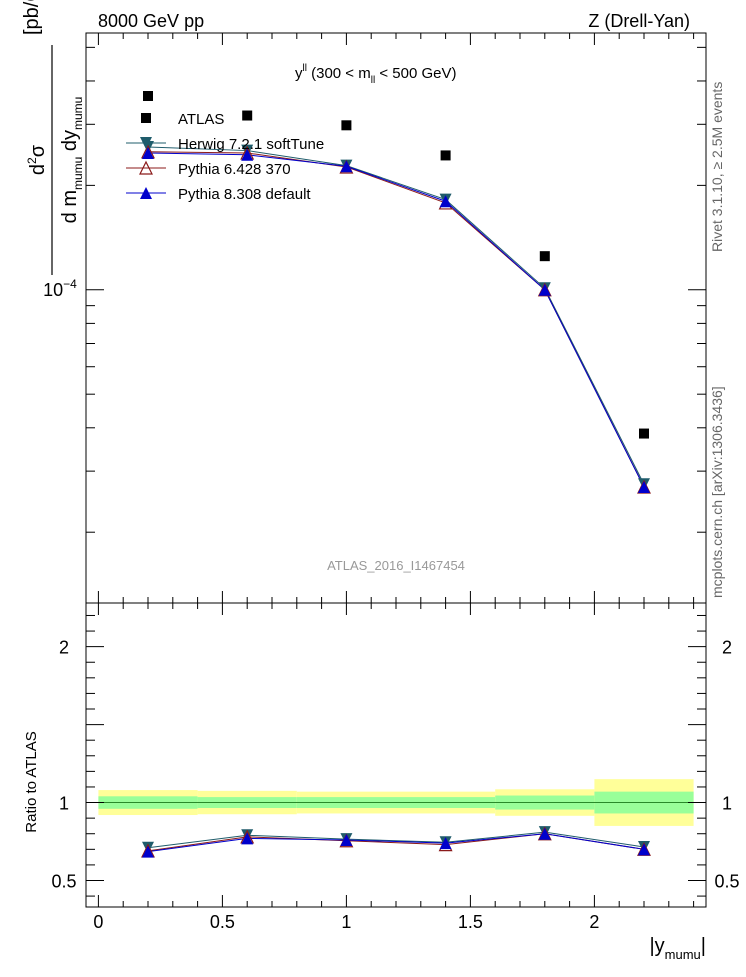 The width and height of the screenshot is (746, 977). Describe the element at coordinates (677, 948) in the screenshot. I see `x-axis-label: |ymumu|` at that location.